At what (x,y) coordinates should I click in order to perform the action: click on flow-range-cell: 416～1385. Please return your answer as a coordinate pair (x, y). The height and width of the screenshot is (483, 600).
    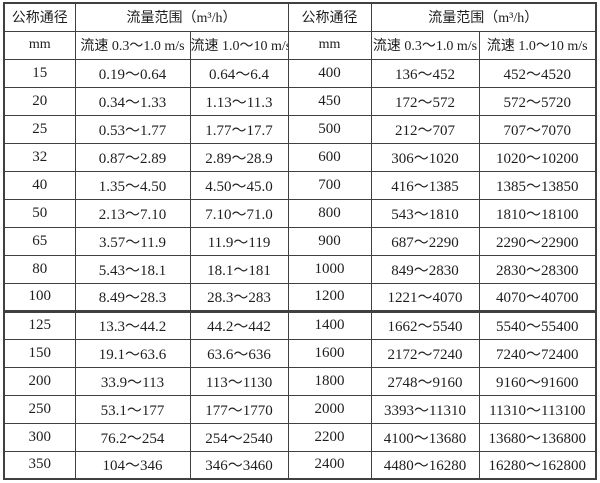
    Looking at the image, I should click on (425, 185).